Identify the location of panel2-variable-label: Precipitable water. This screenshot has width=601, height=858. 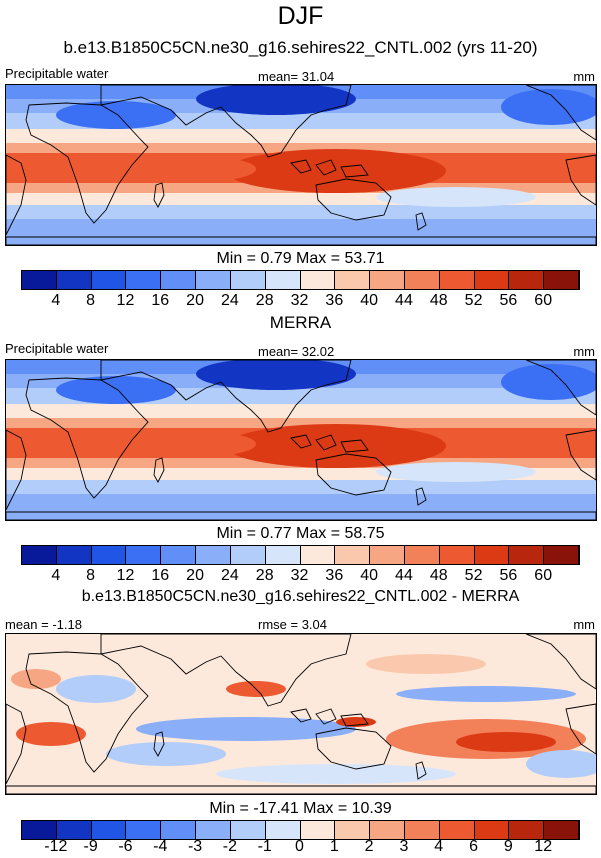
(57, 348).